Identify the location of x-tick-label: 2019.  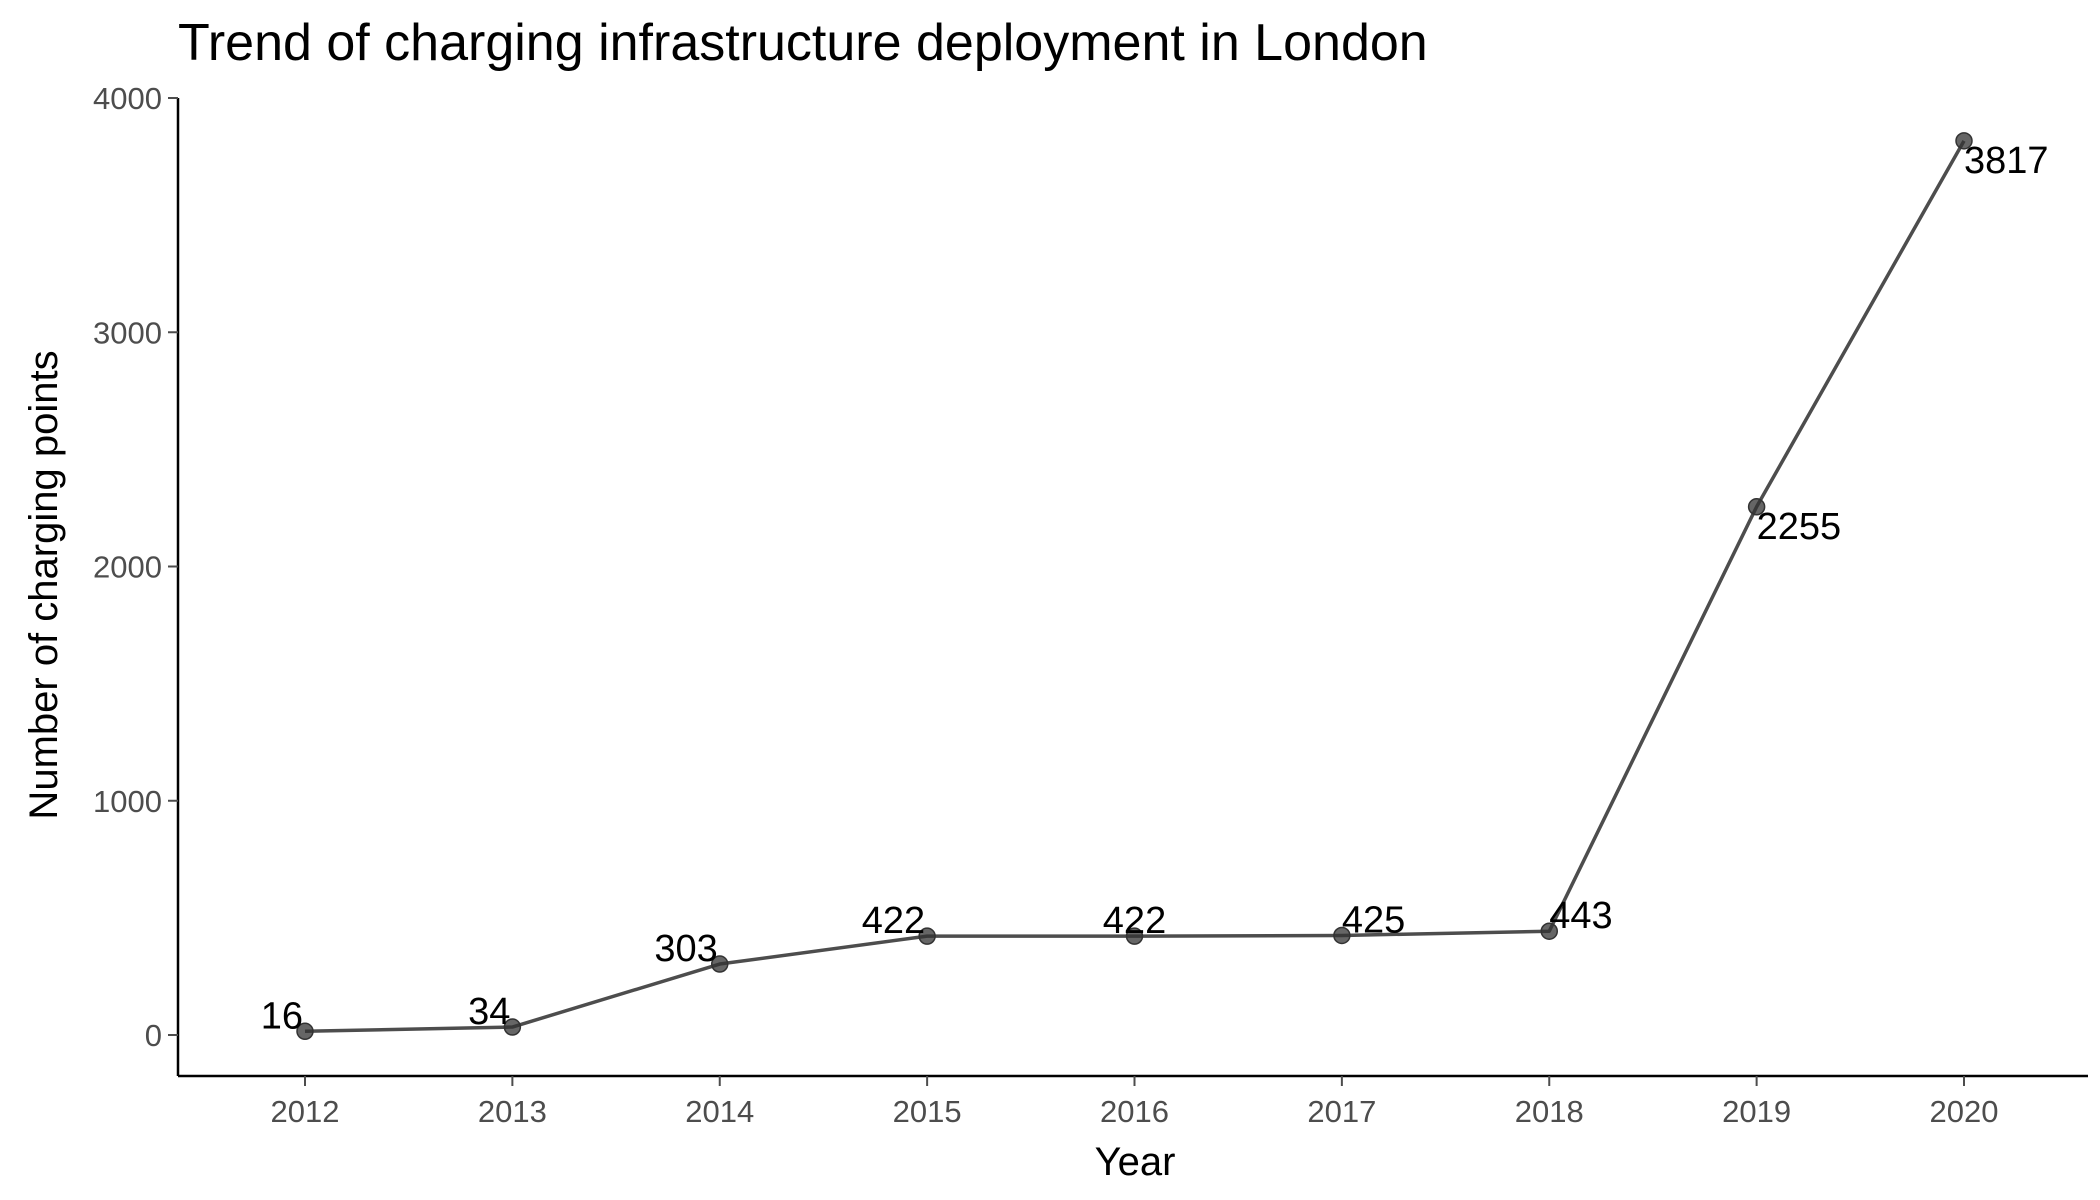
(1756, 1111).